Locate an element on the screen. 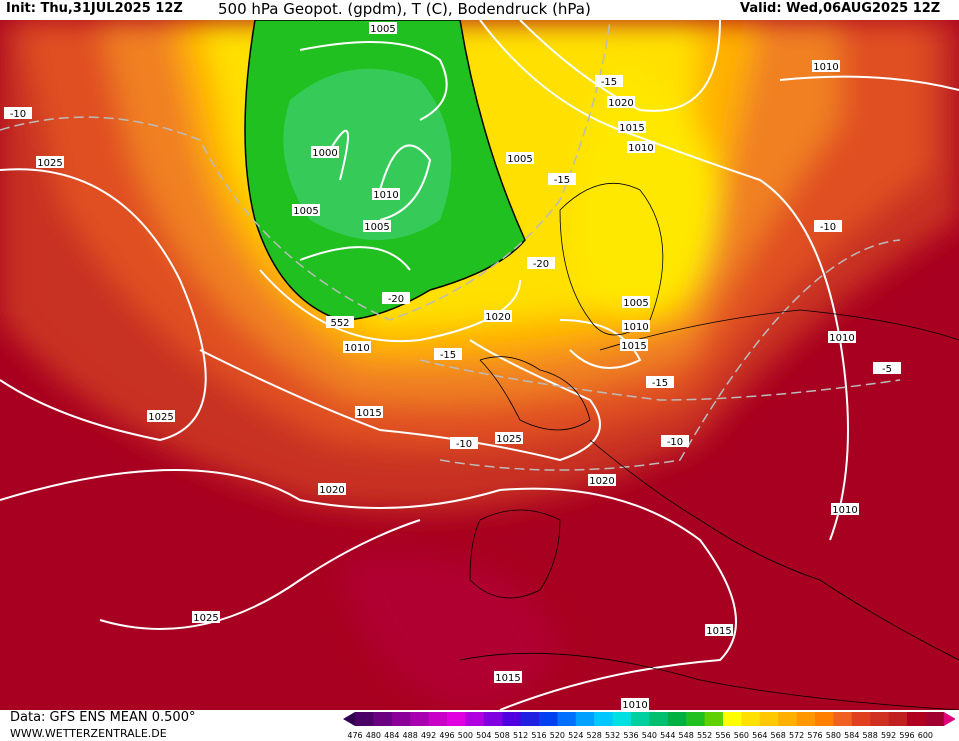 Image resolution: width=959 pixels, height=741 pixels. colorbar-label: 536 is located at coordinates (630, 735).